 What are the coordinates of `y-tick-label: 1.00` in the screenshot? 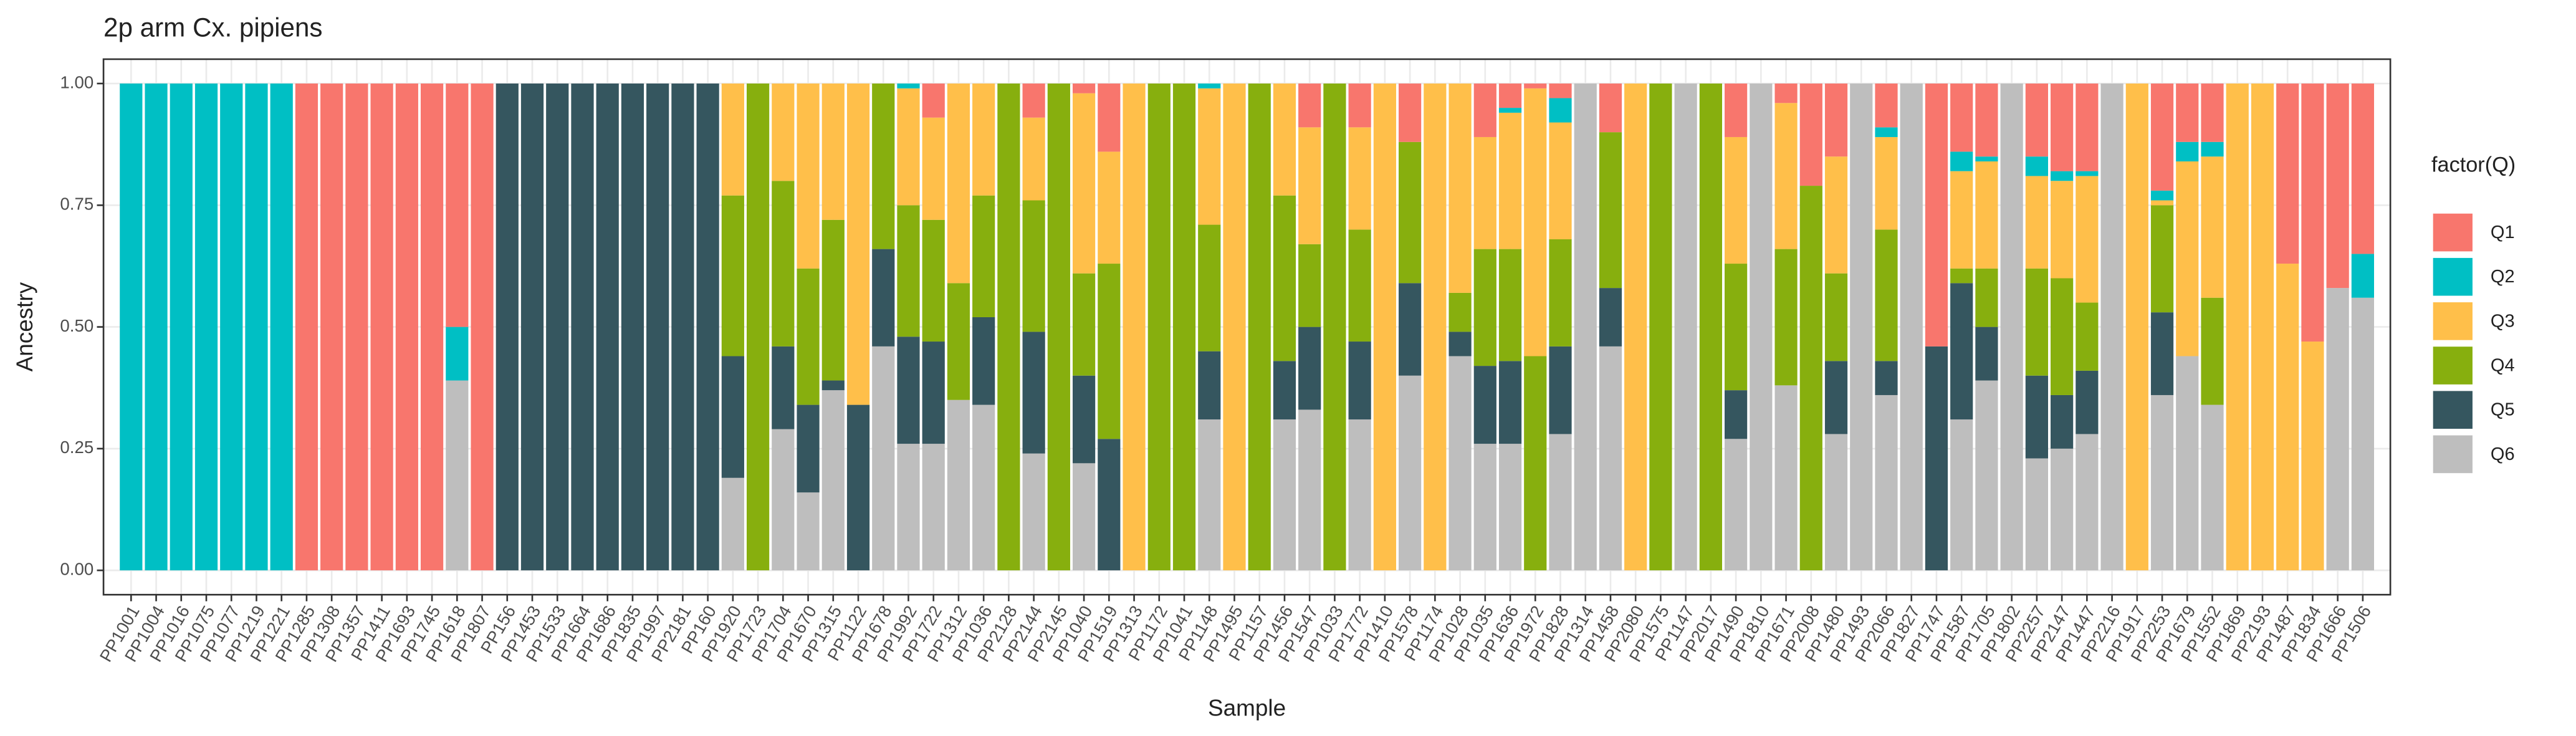 It's located at (76, 82).